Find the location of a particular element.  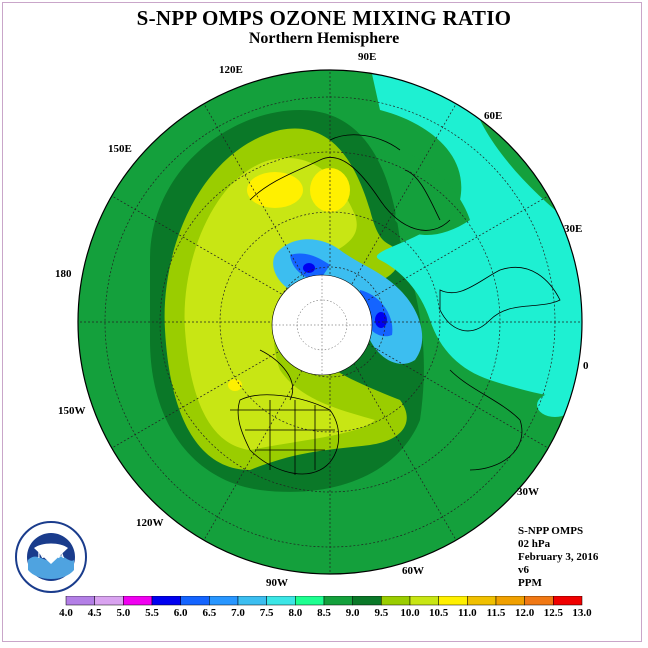

scale-label: 9.0 is located at coordinates (352, 613).